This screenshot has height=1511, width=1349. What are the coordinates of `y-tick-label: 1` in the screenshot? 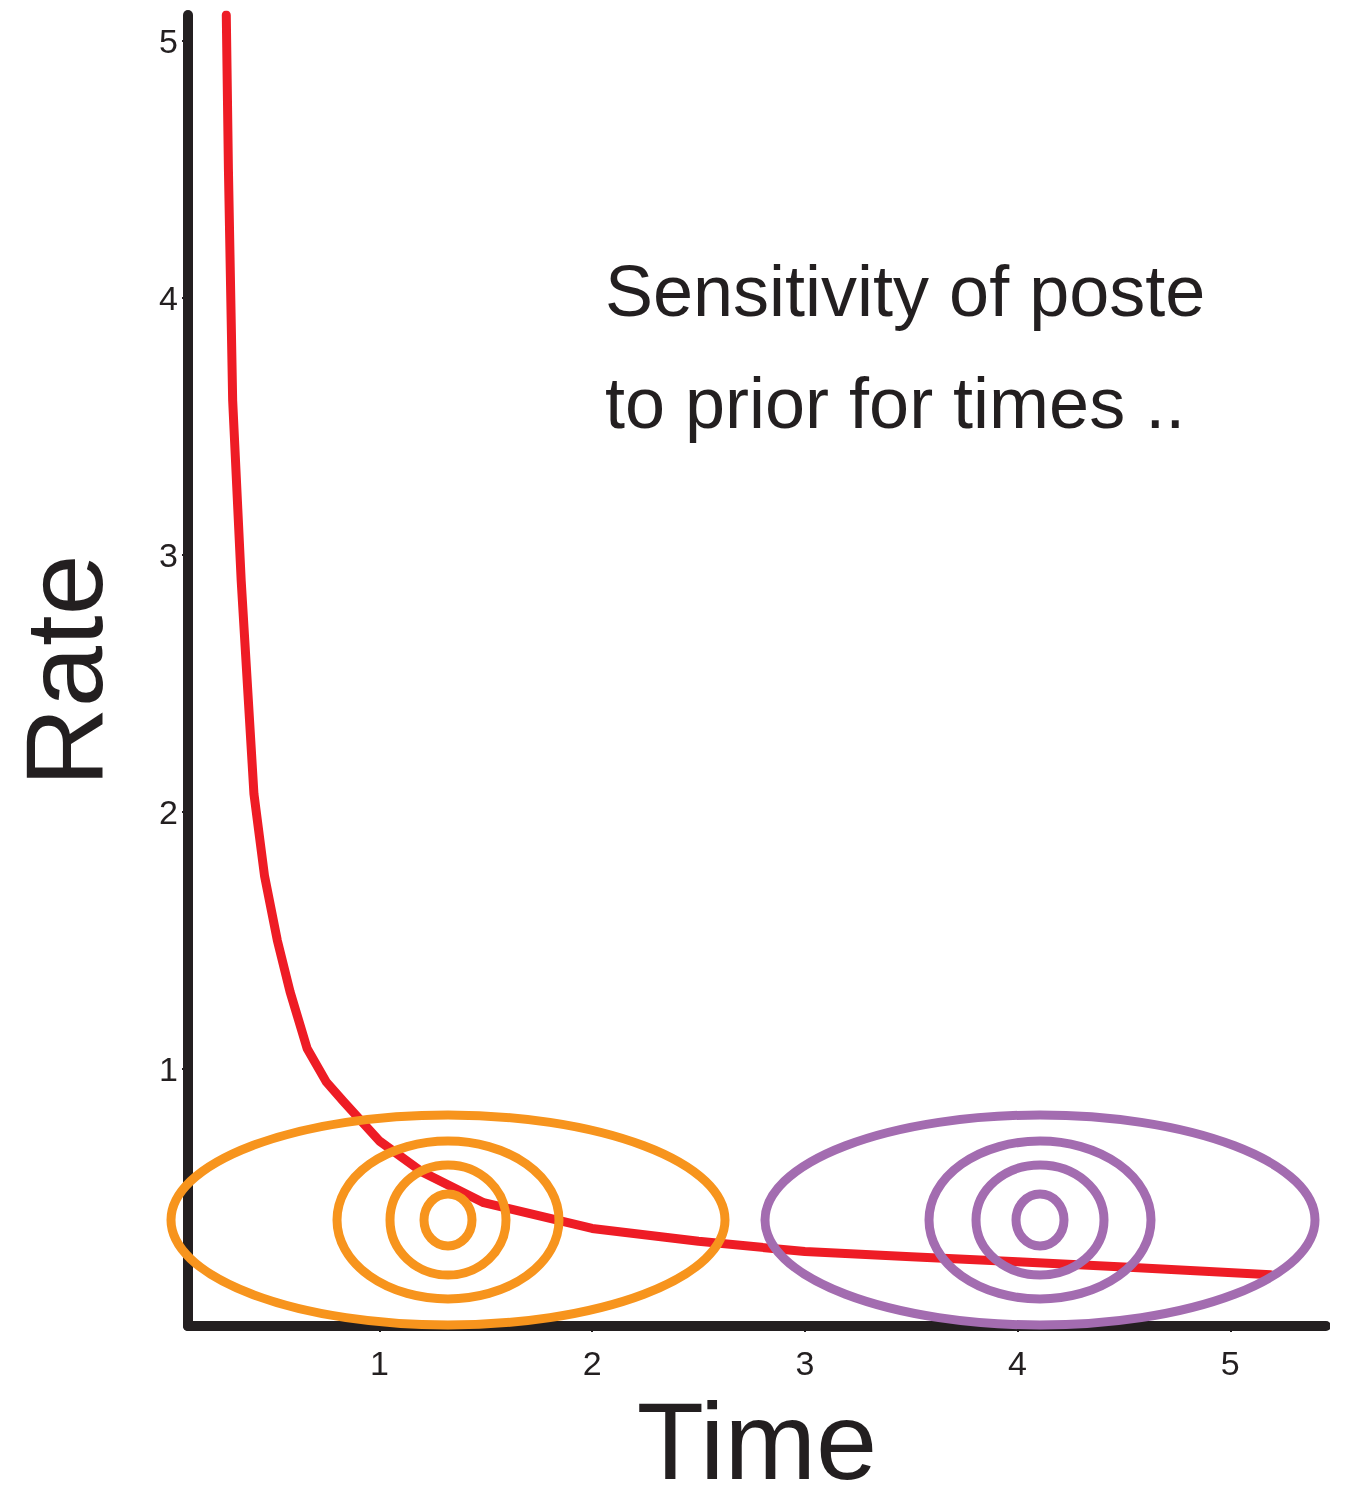 It's located at (168, 1069).